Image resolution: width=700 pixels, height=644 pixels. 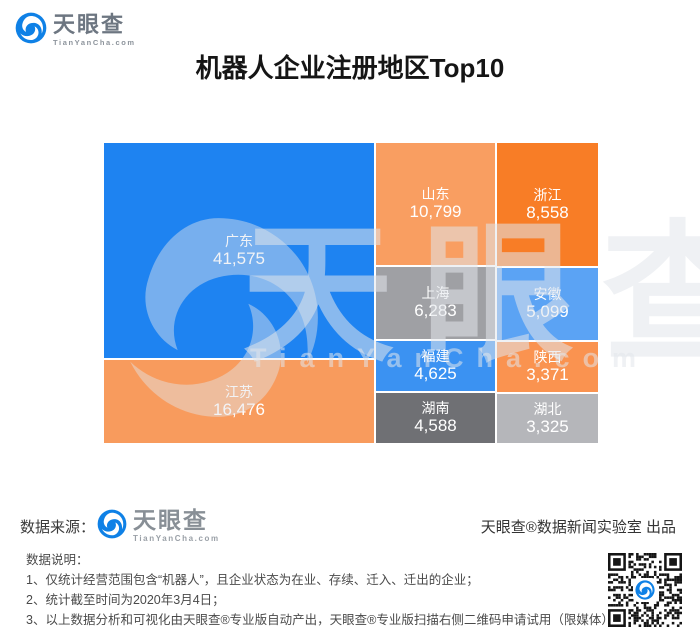 I want to click on treemap-cell-hubei: 湖北 3,325, so click(x=547, y=418).